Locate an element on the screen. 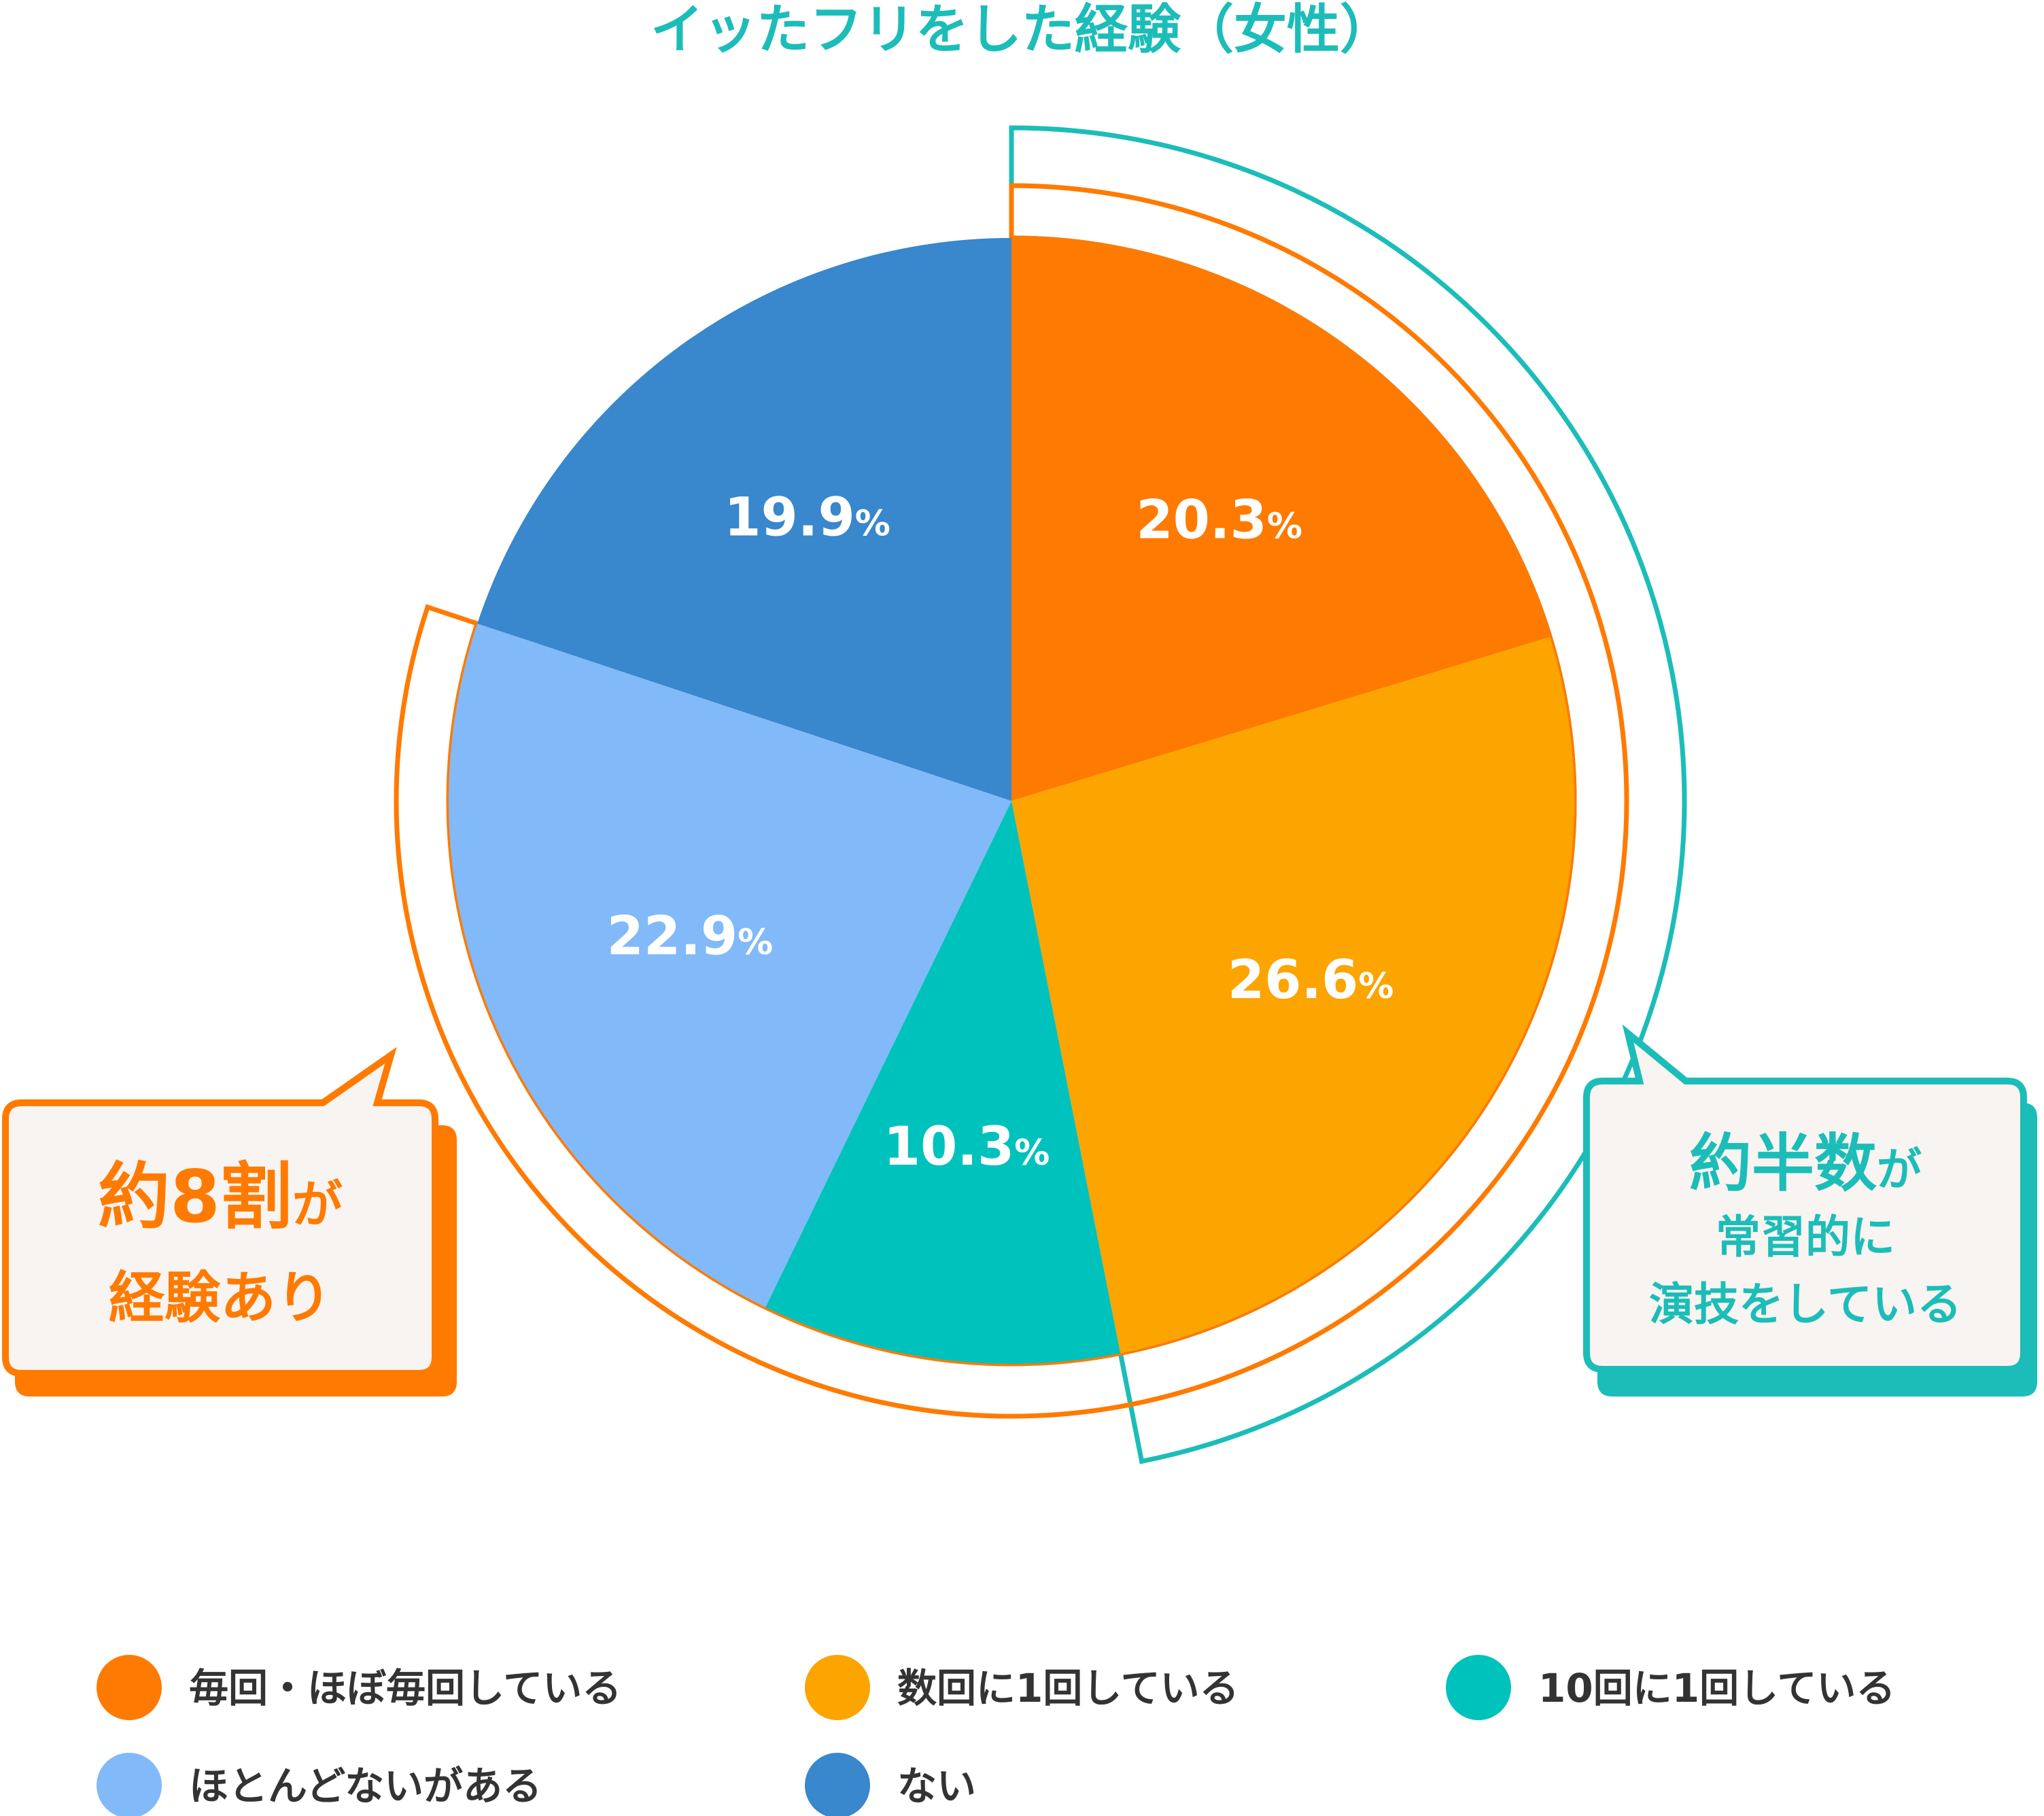 The image size is (2044, 1816). slice-value-label: 22.9% is located at coordinates (690, 936).